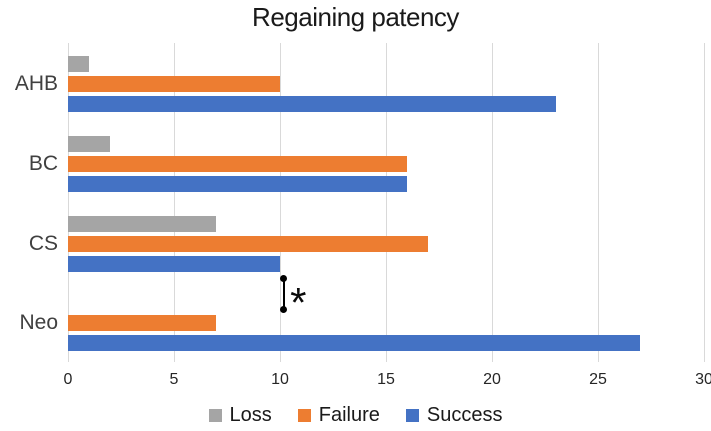  Describe the element at coordinates (238, 183) in the screenshot. I see `bar-bc-success` at that location.